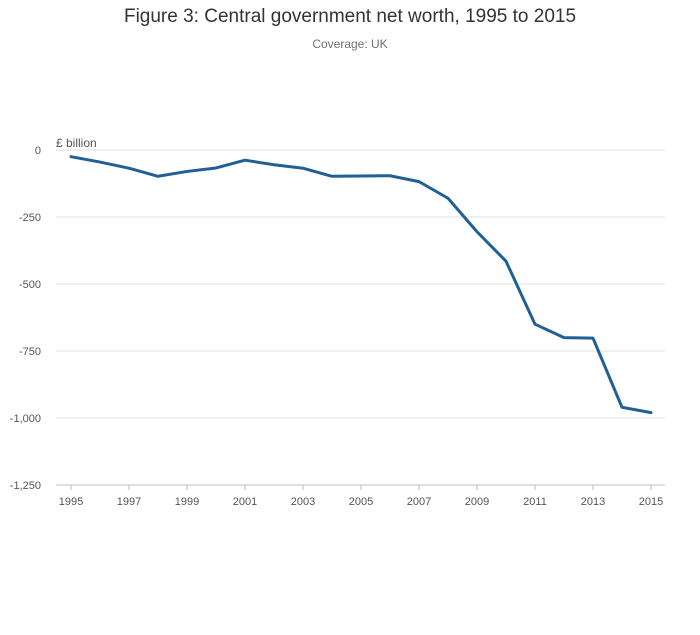 This screenshot has height=635, width=700. I want to click on y-tick-label: 0, so click(38, 151).